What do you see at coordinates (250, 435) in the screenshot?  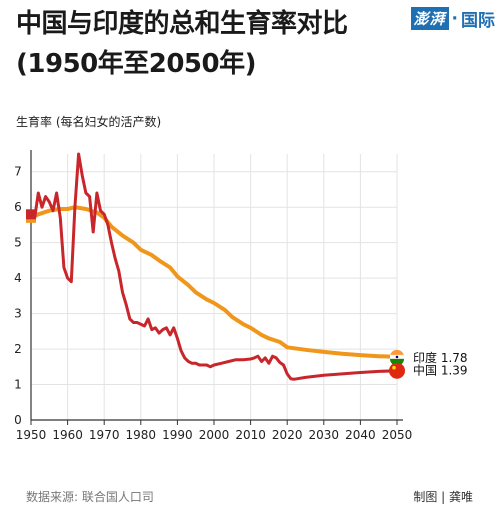 I see `x-tick-label: 2010` at bounding box center [250, 435].